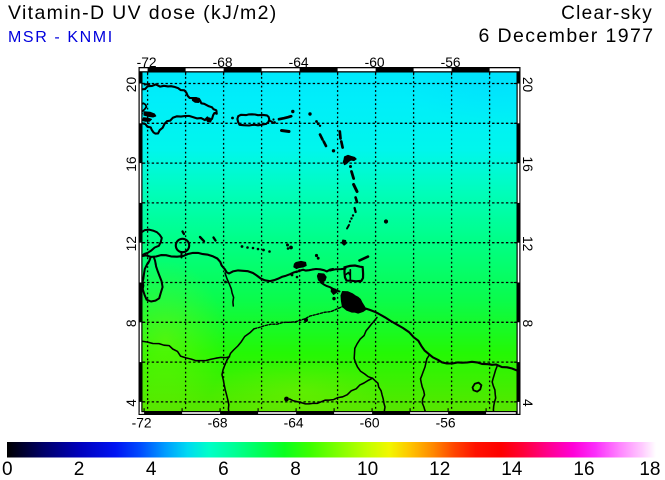 This screenshot has height=480, width=665. What do you see at coordinates (512, 469) in the screenshot?
I see `svg-text: 14` at bounding box center [512, 469].